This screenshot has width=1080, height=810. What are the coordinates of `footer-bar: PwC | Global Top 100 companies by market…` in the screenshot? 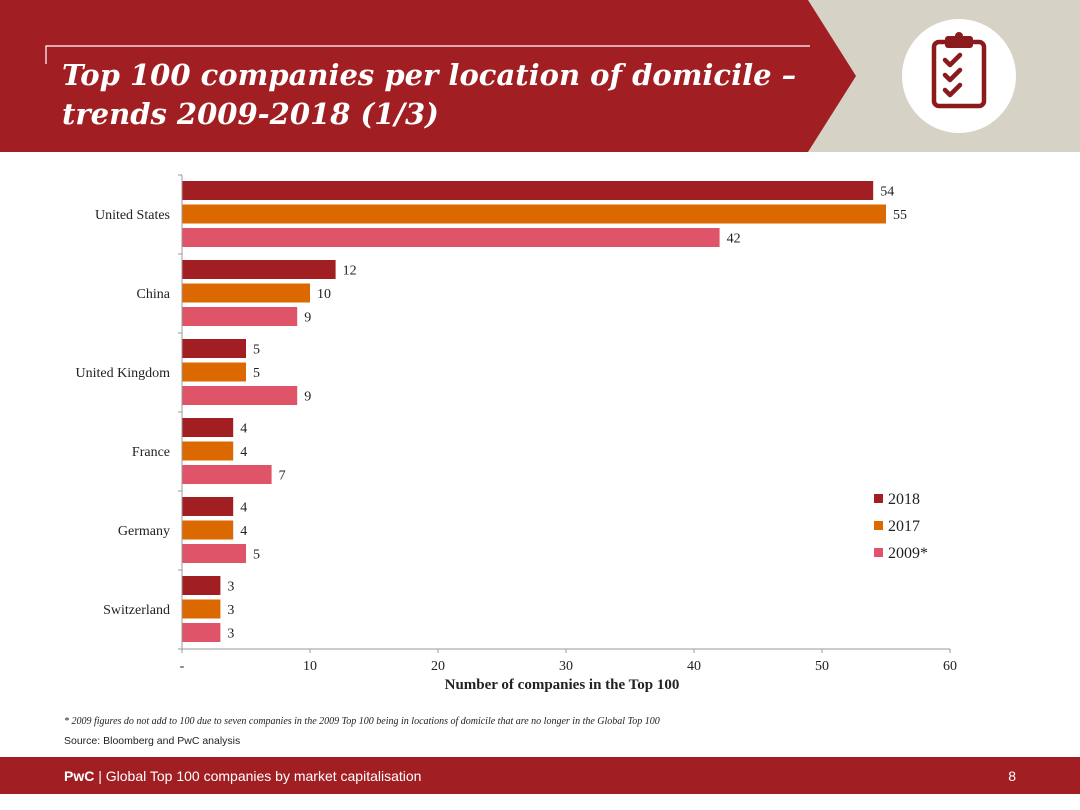 It's located at (540, 775).